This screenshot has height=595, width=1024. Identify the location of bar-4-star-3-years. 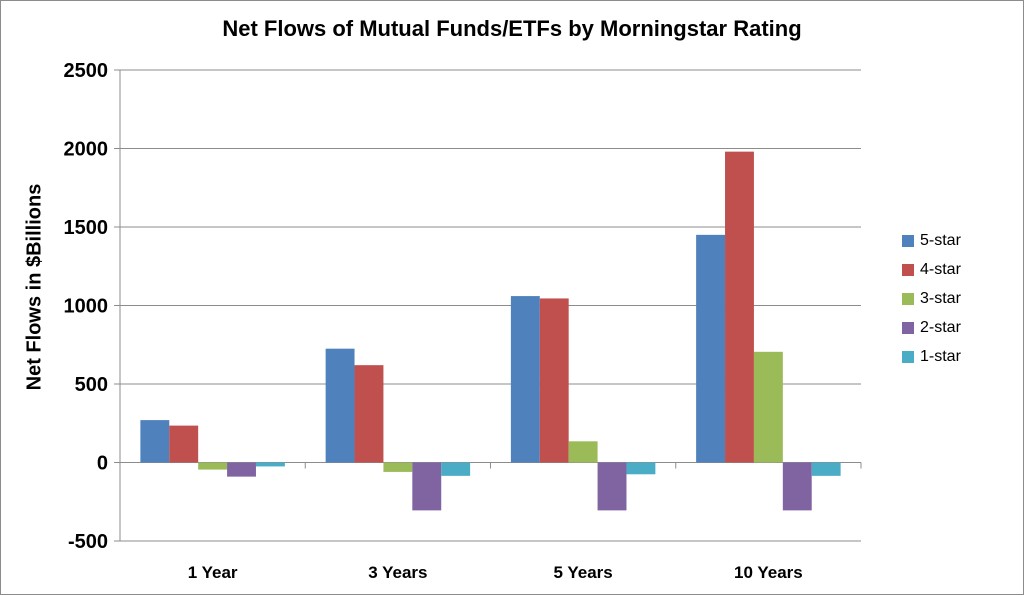
(369, 414).